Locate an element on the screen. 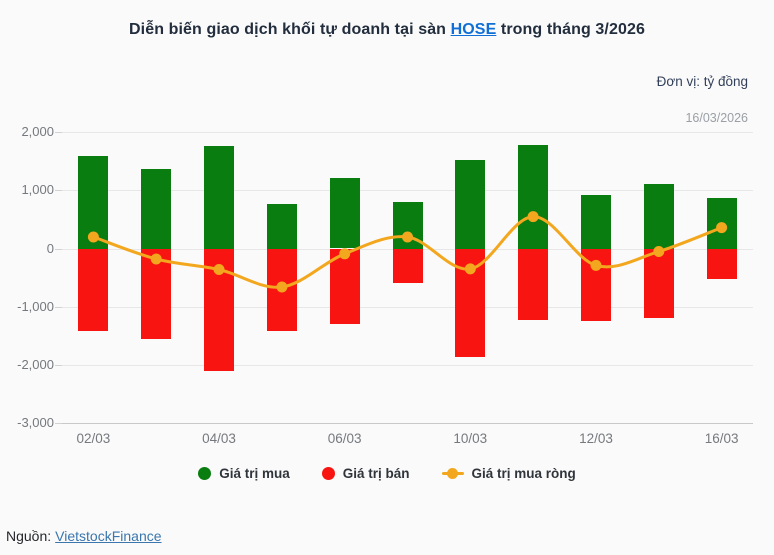 This screenshot has width=774, height=555. source: Nguồn: VietstockFinance is located at coordinates (84, 536).